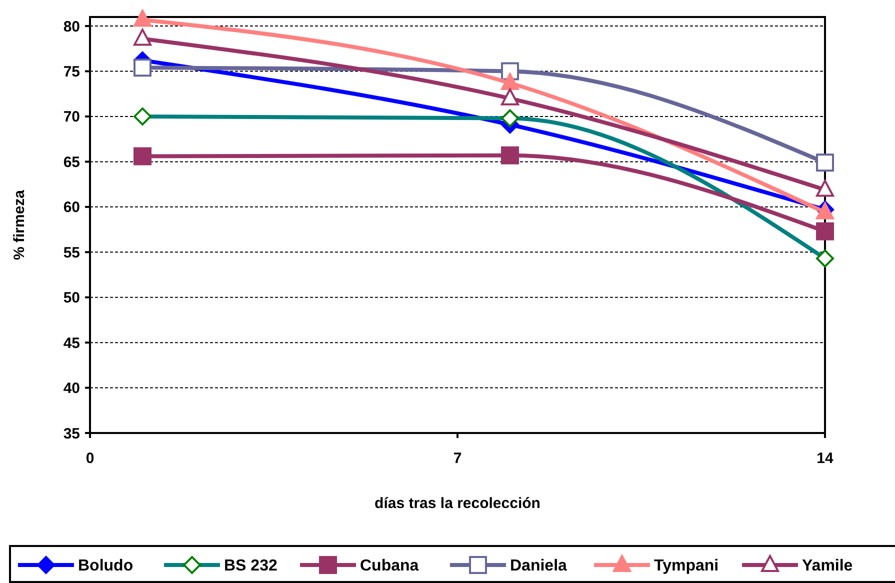  Describe the element at coordinates (71, 207) in the screenshot. I see `y-tick-label: 60` at that location.